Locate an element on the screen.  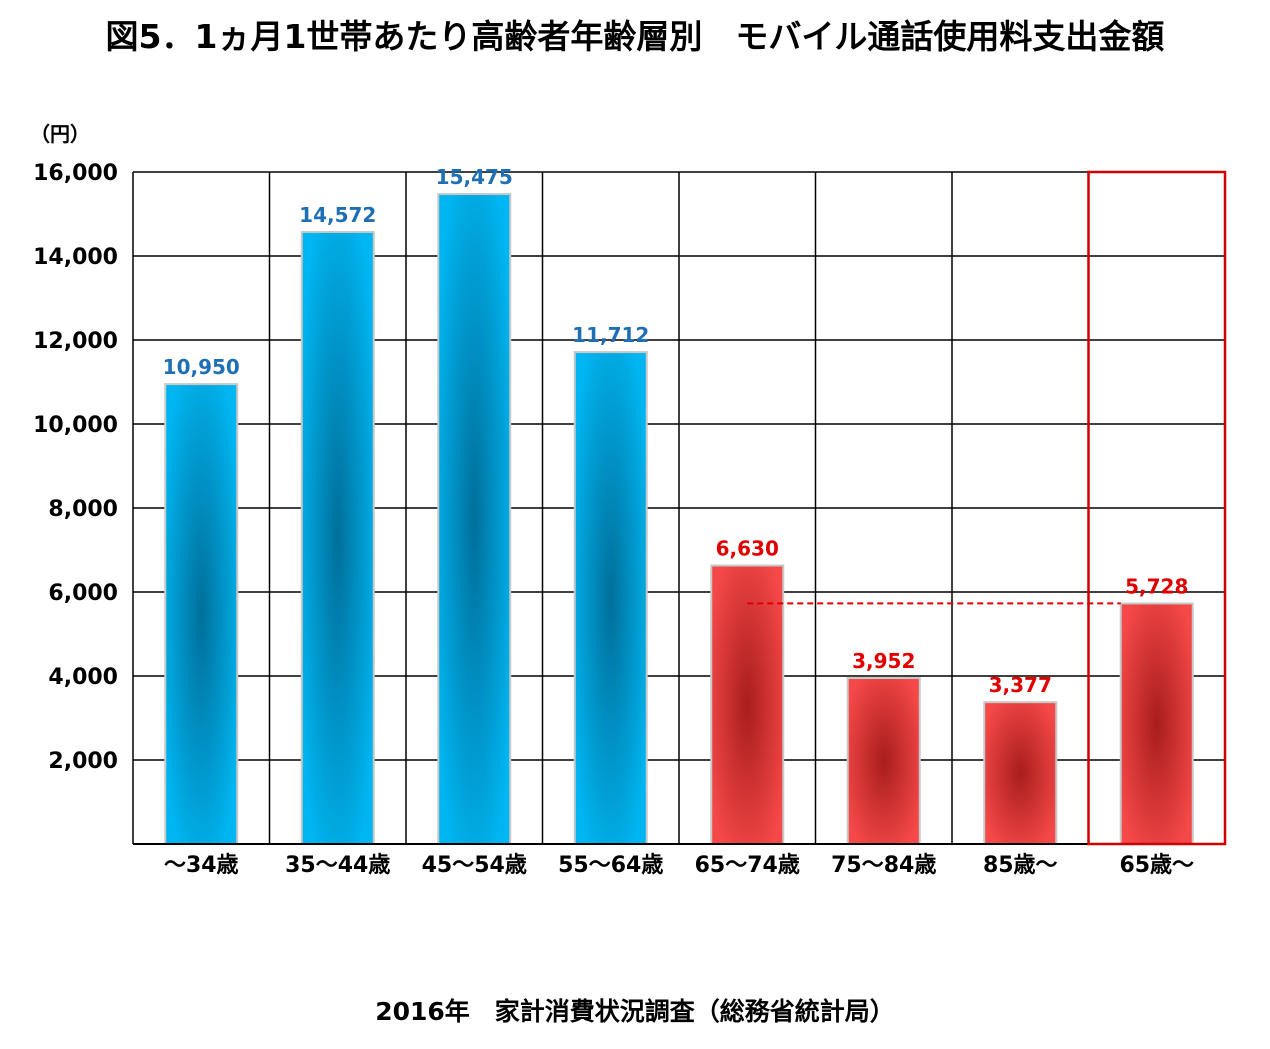
y-tick-label: 14,000 is located at coordinates (75, 257).